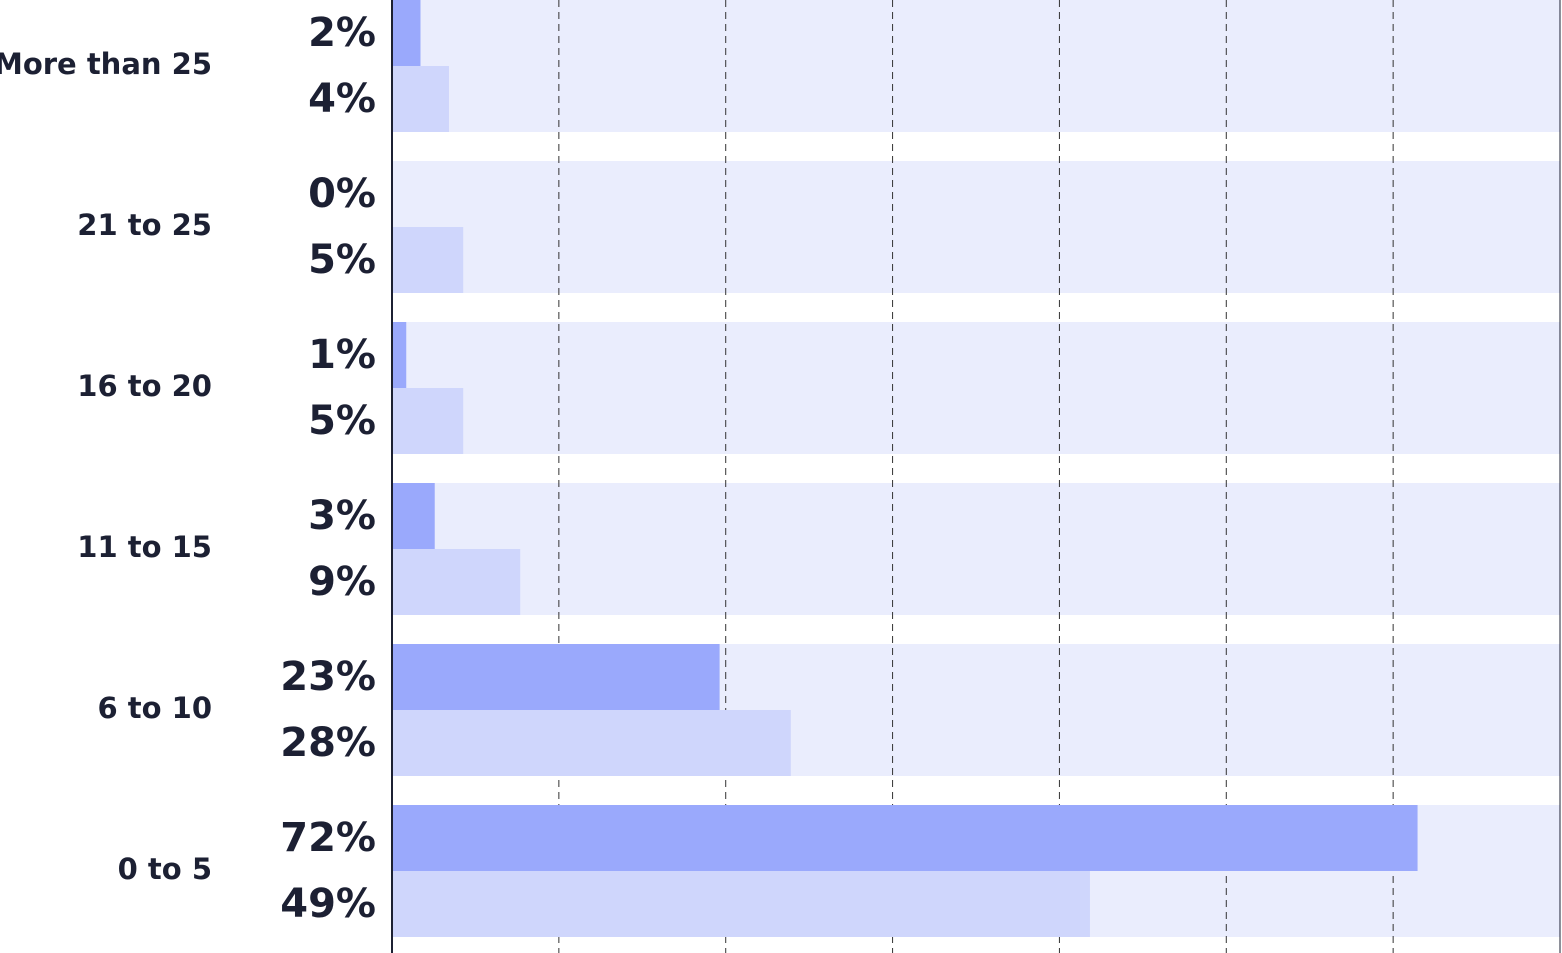 The image size is (1562, 953). What do you see at coordinates (342, 33) in the screenshot?
I see `value-label: 2%` at bounding box center [342, 33].